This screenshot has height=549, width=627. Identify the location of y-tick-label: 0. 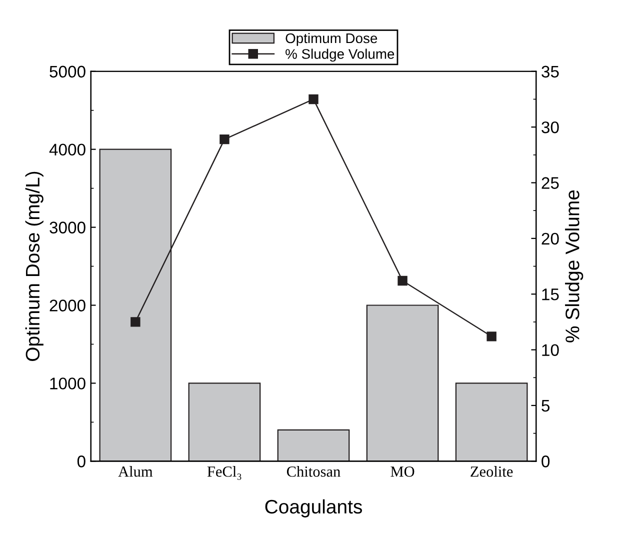
(81, 462).